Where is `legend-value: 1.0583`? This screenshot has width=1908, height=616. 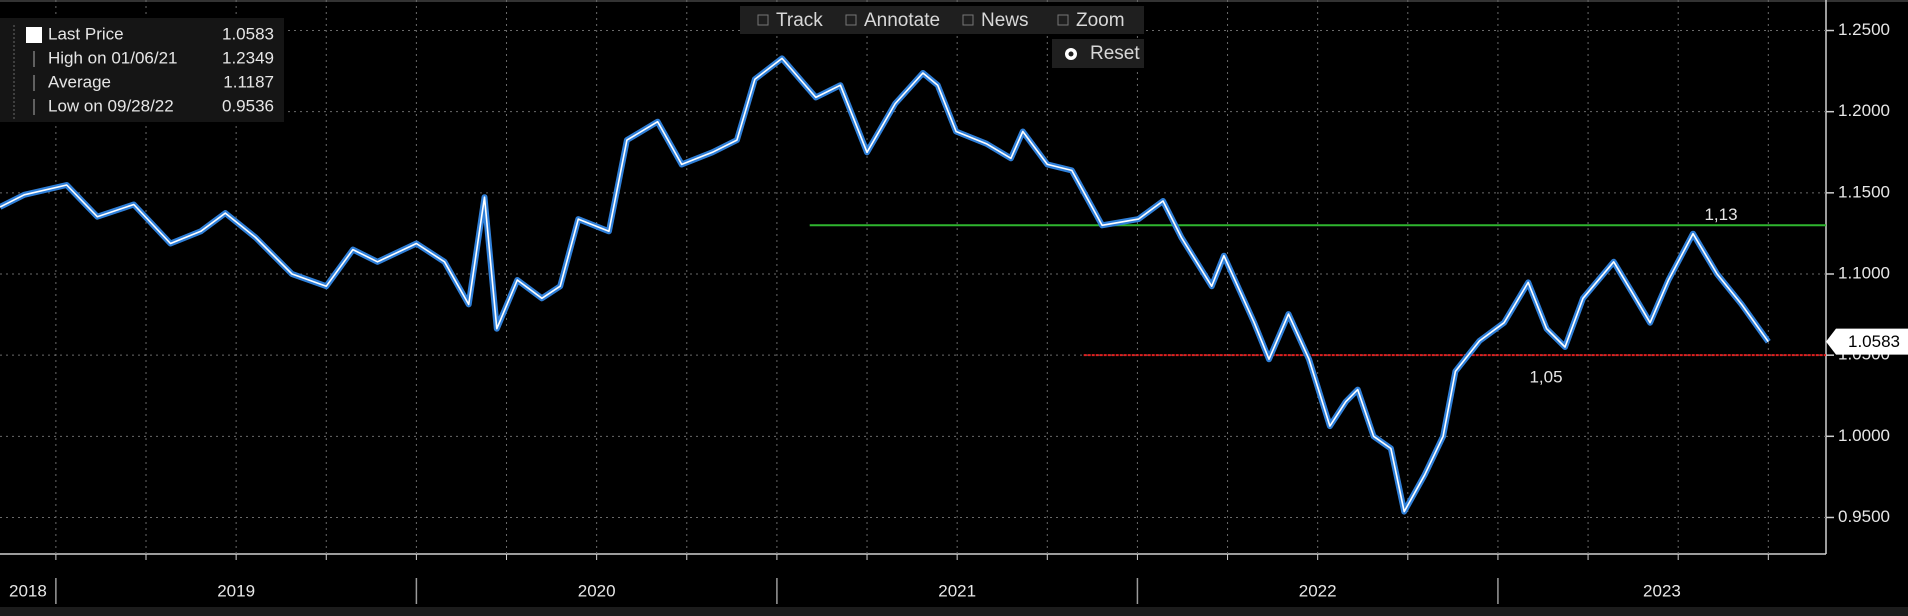 legend-value: 1.0583 is located at coordinates (248, 33).